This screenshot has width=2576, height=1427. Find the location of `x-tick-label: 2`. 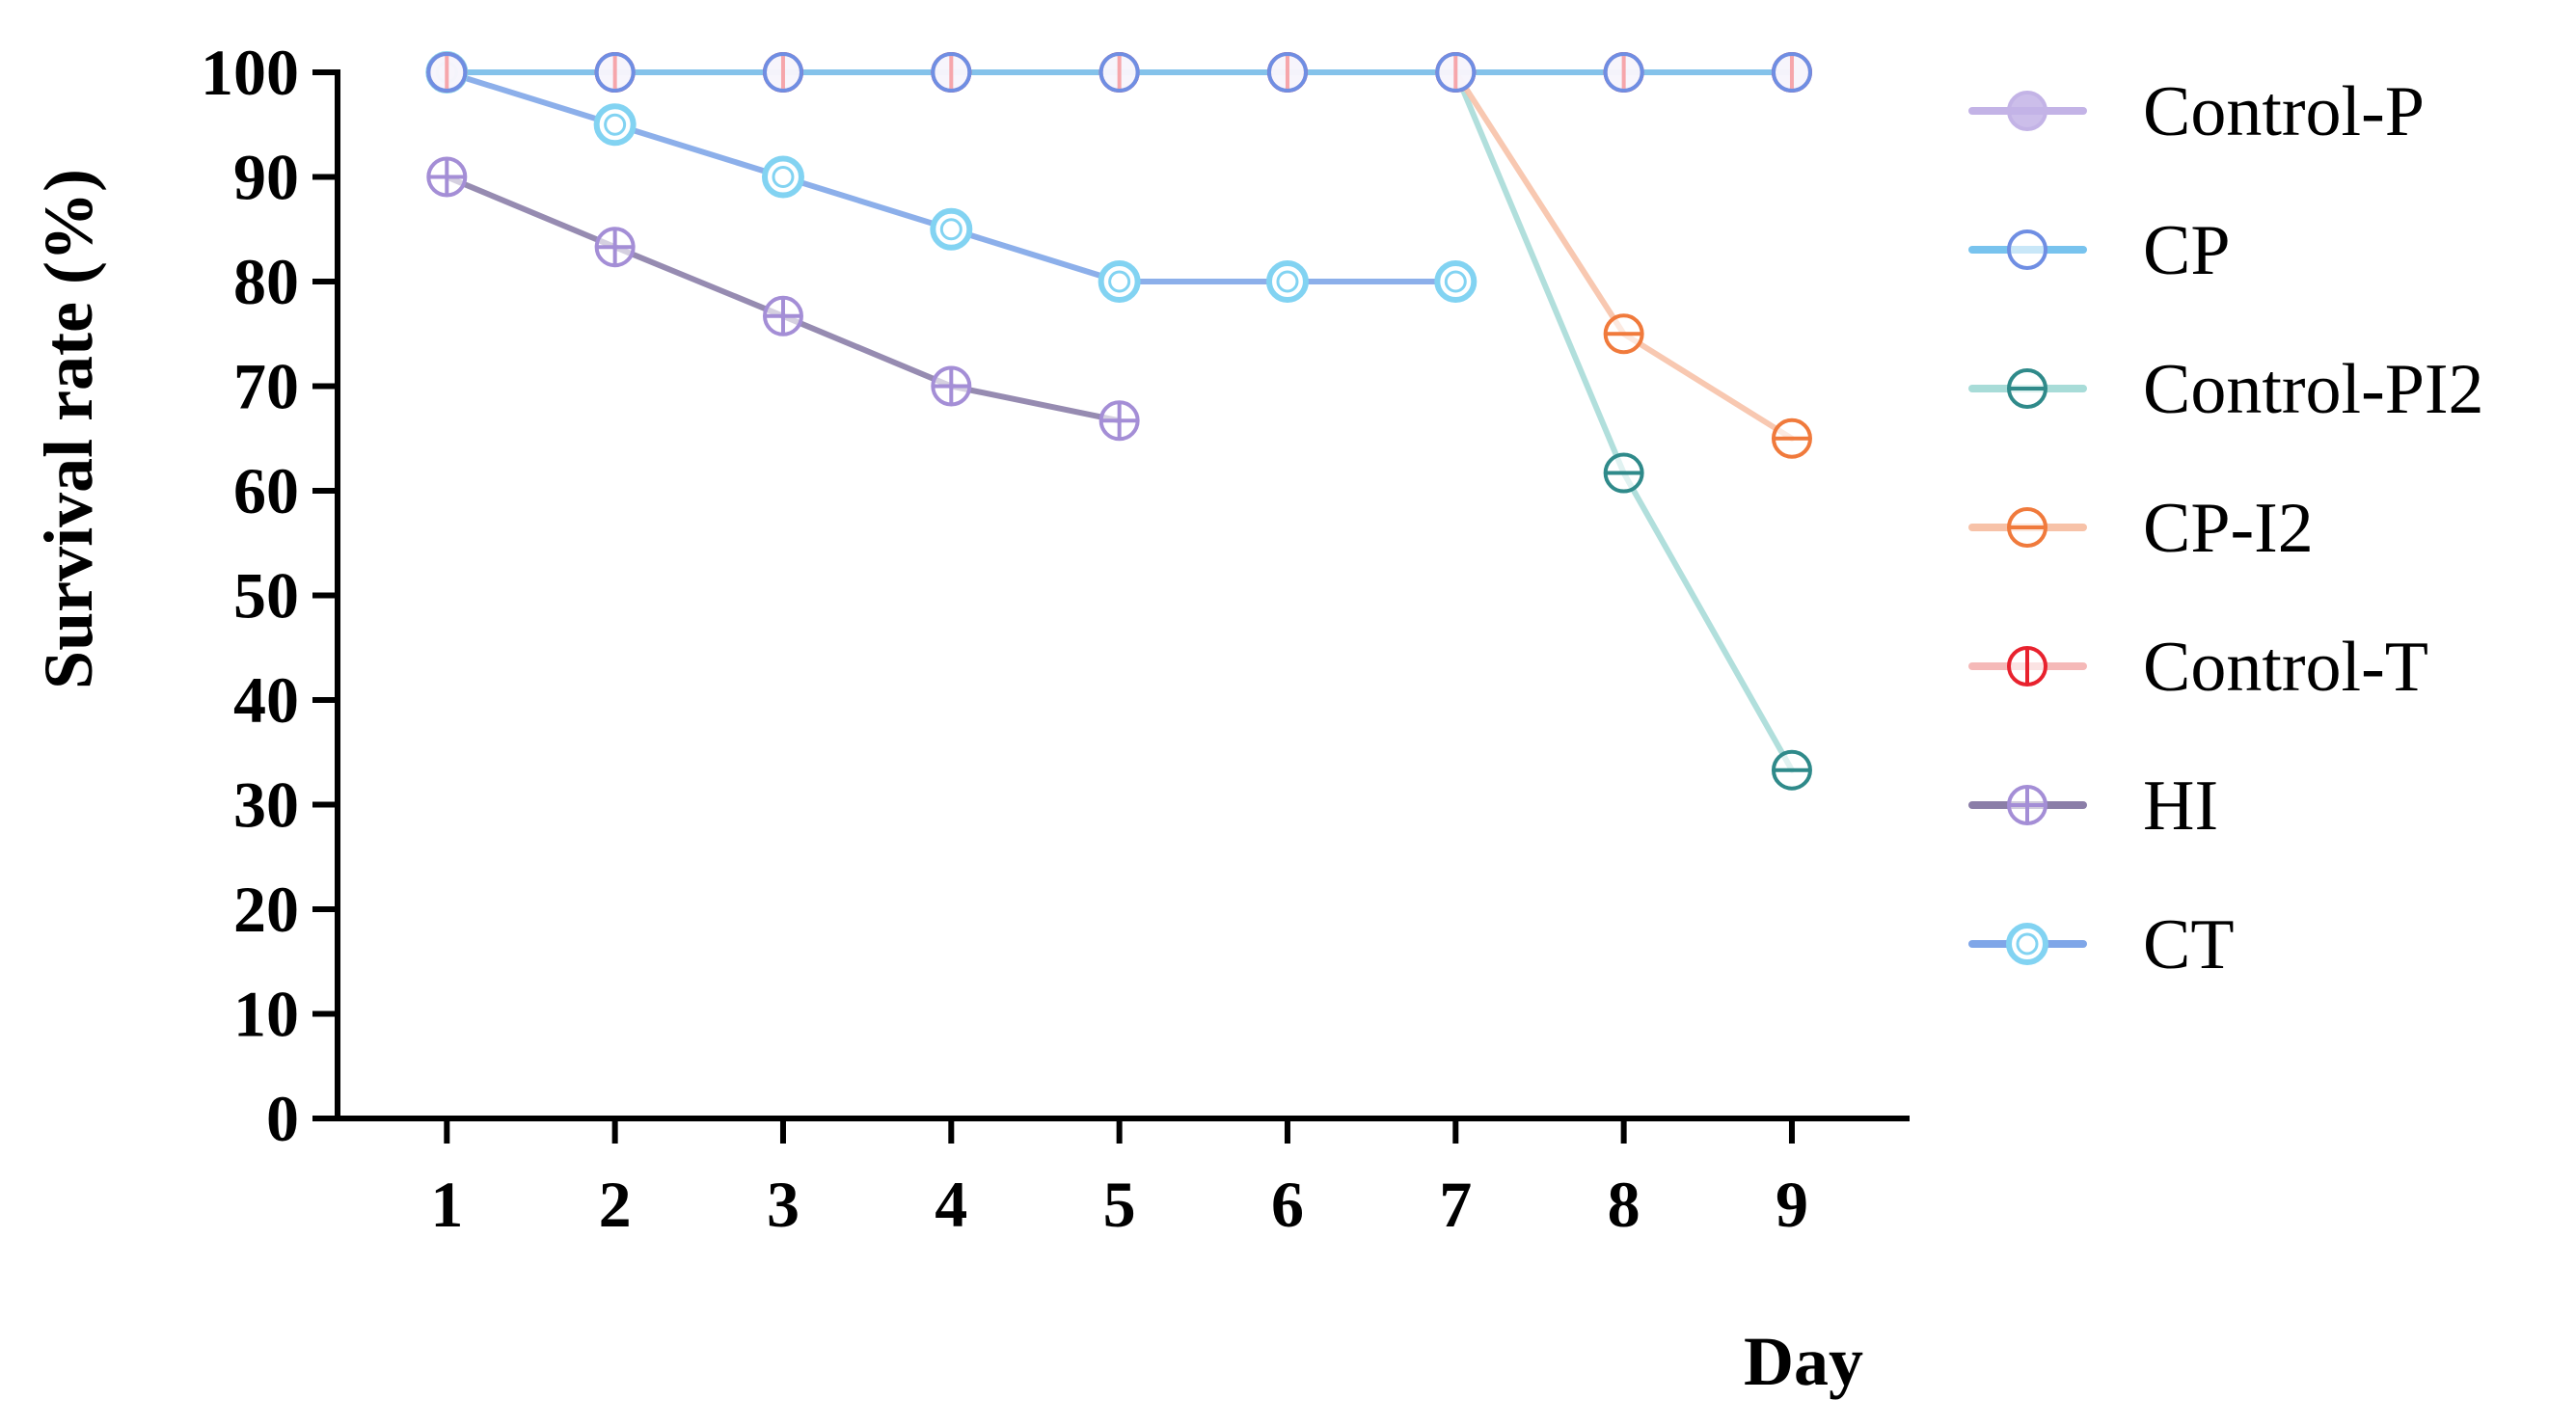

x-tick-label: 2 is located at coordinates (615, 1204).